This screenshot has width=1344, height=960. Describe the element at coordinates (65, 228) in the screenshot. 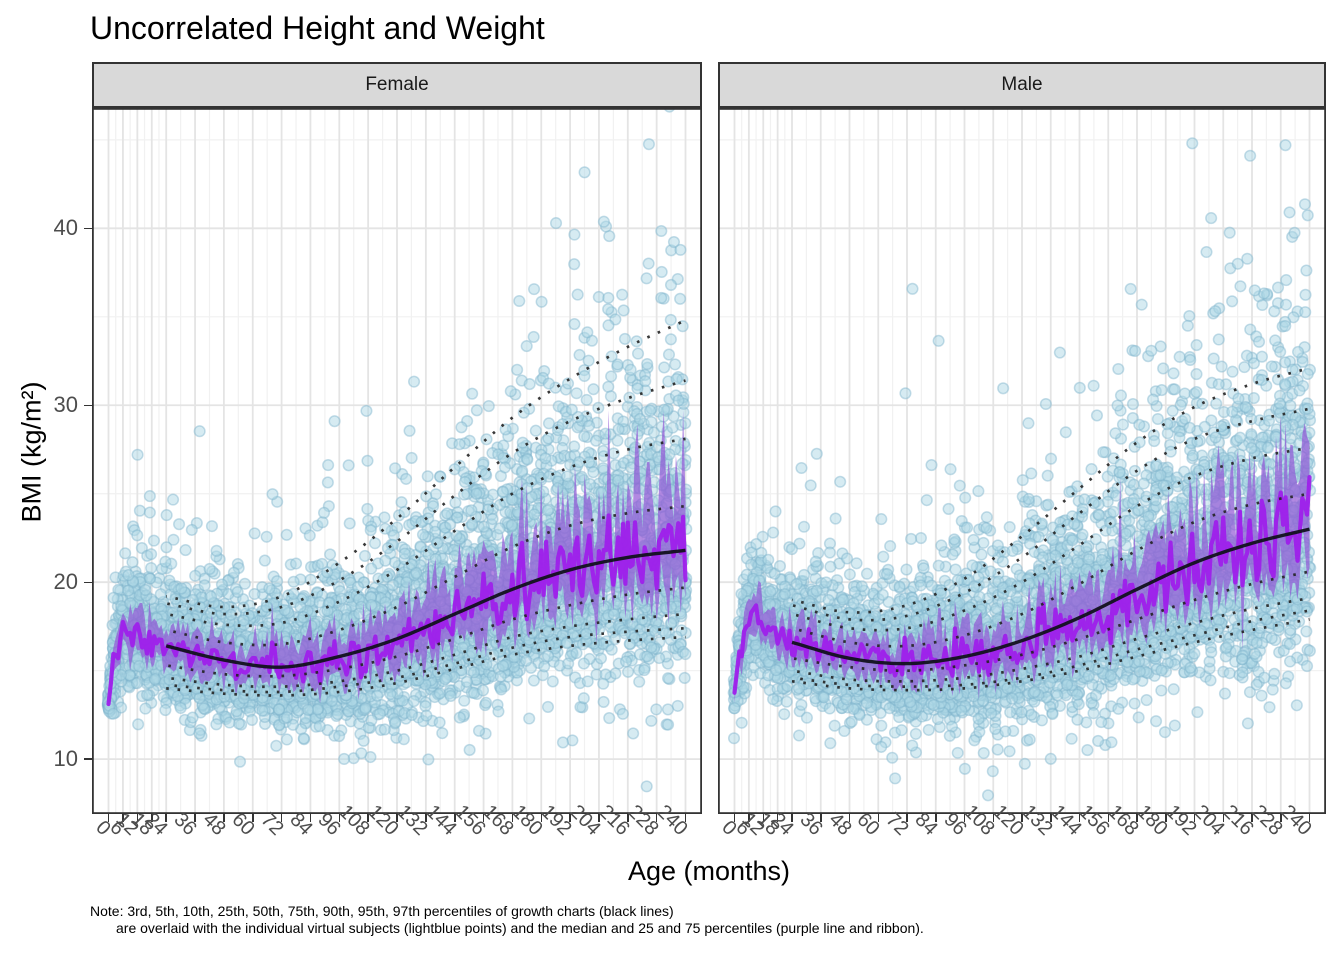

I see `y-tick-label: 40` at that location.